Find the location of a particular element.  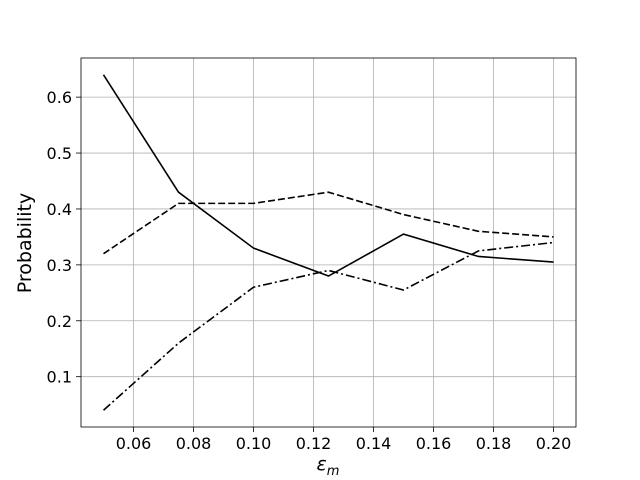

x-tick-label: 0.06 is located at coordinates (134, 443).